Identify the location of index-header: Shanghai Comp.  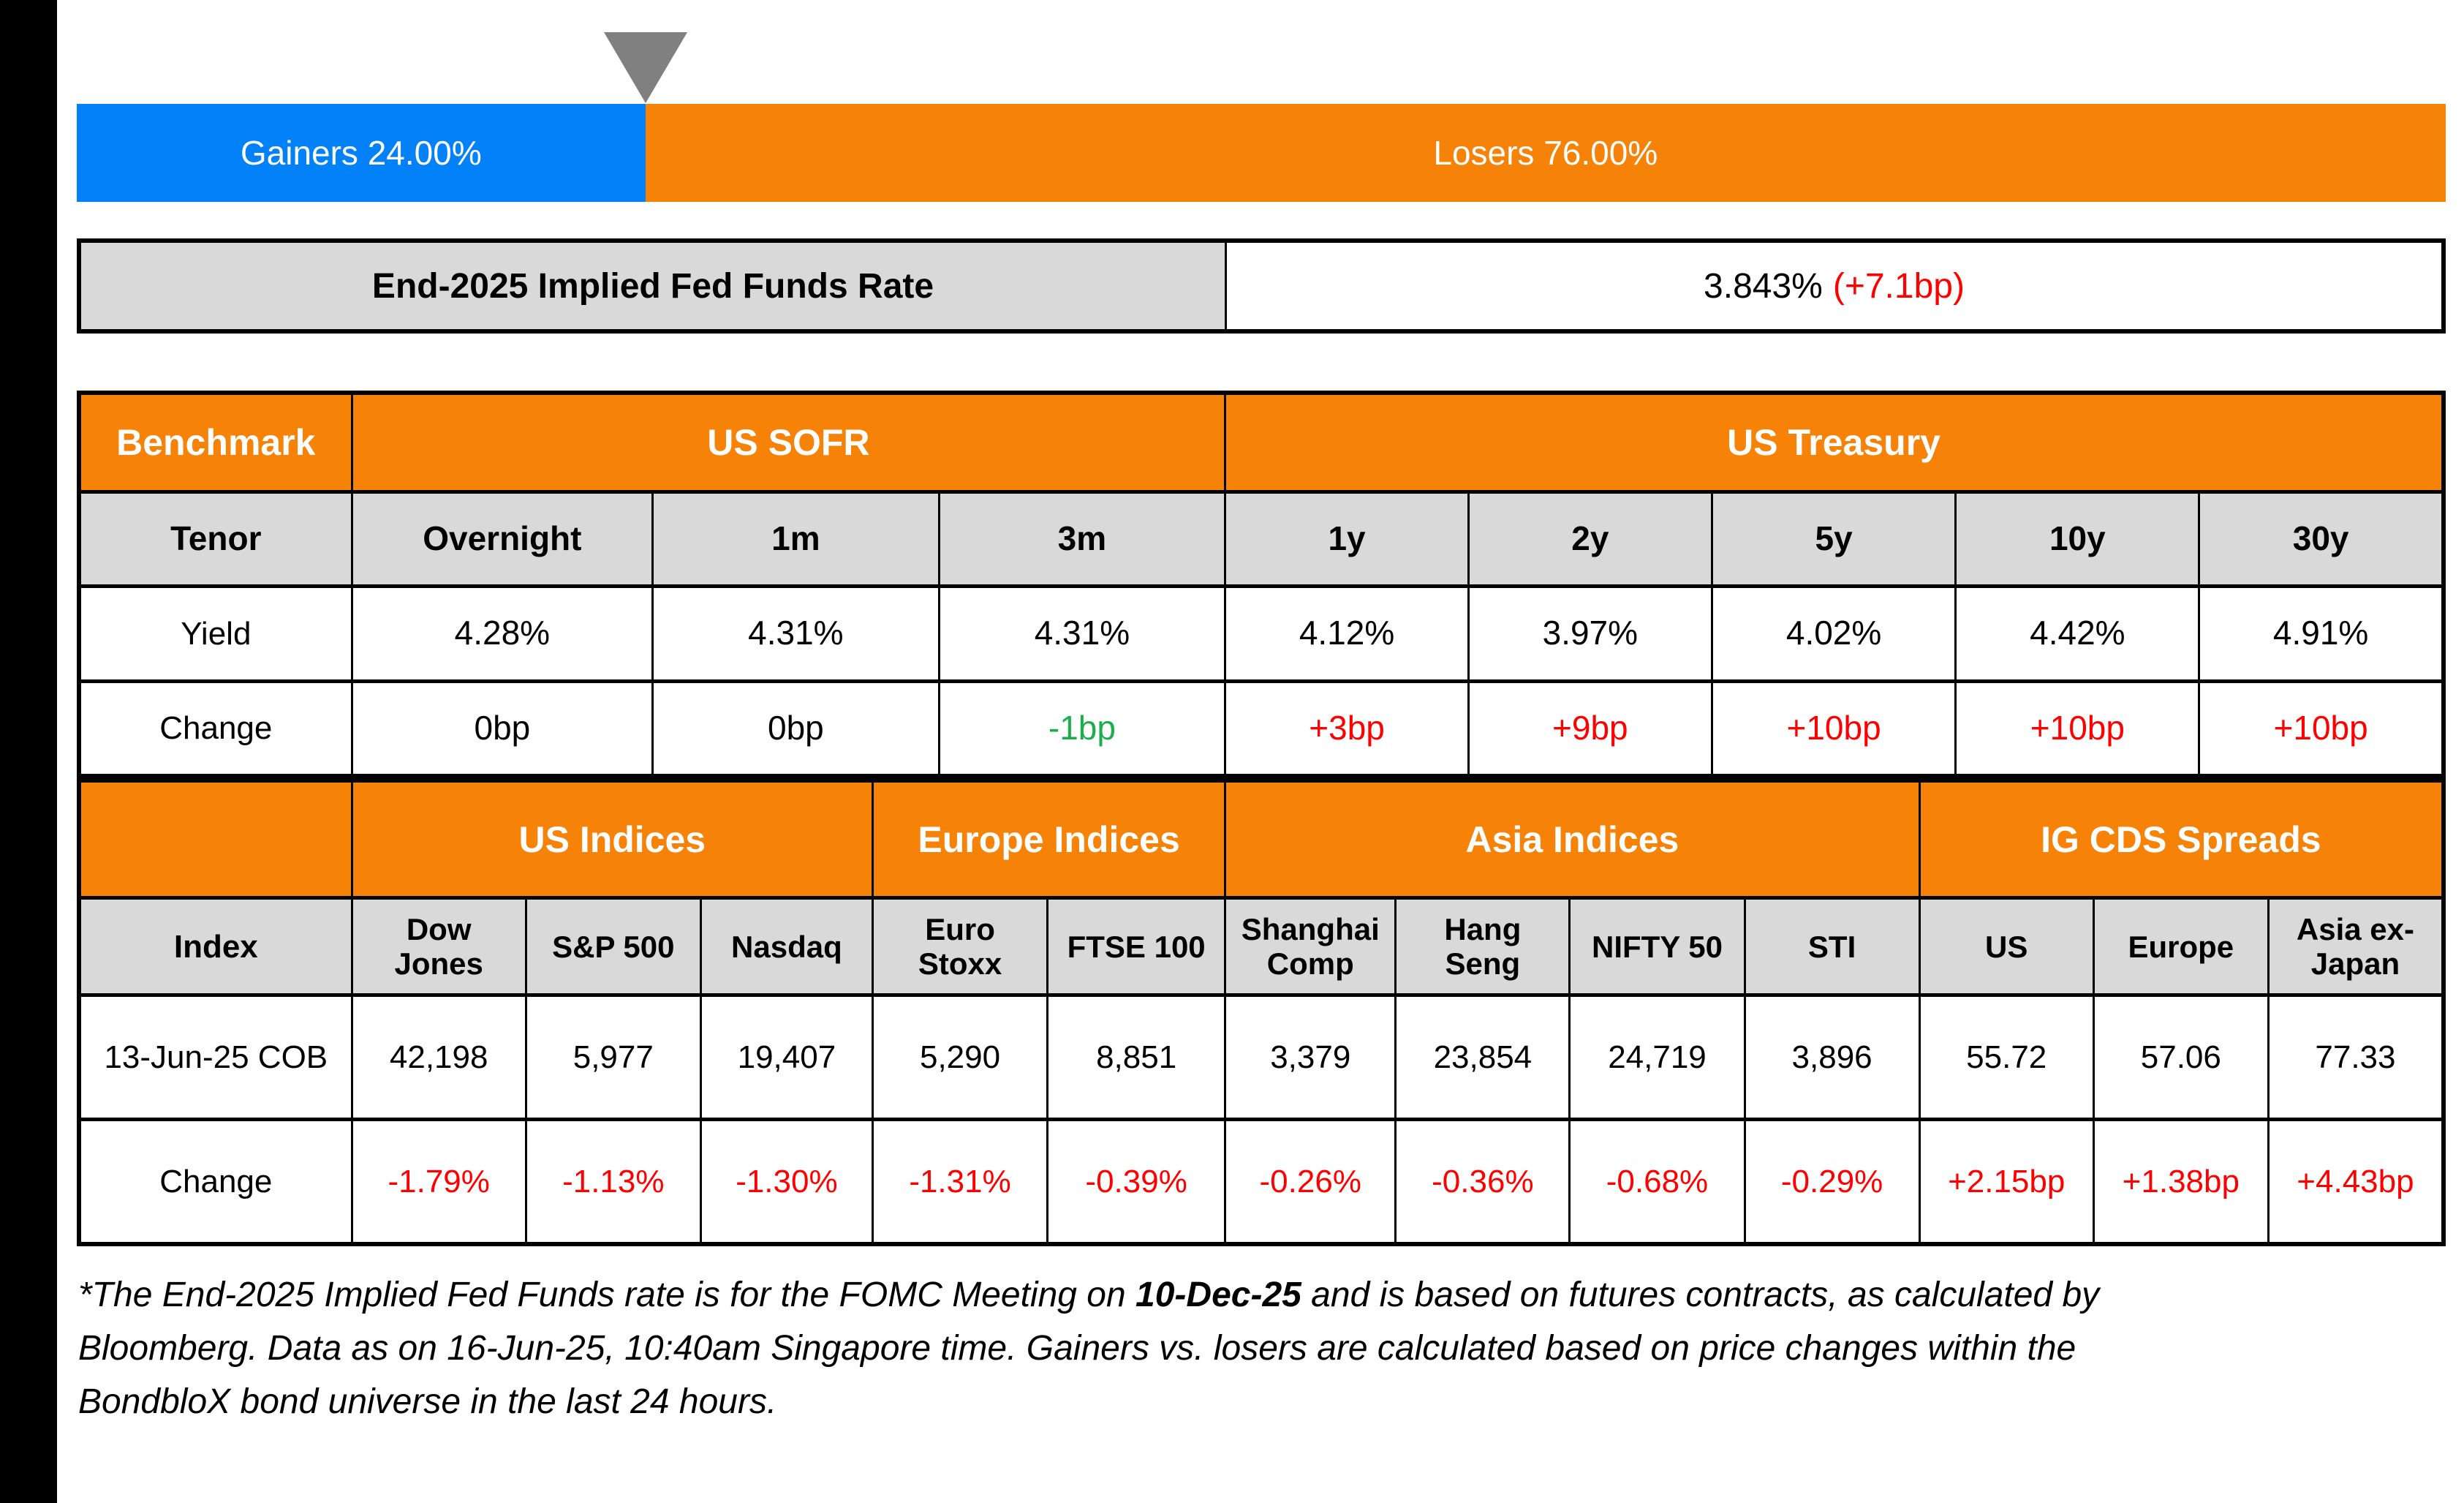
(1309, 945).